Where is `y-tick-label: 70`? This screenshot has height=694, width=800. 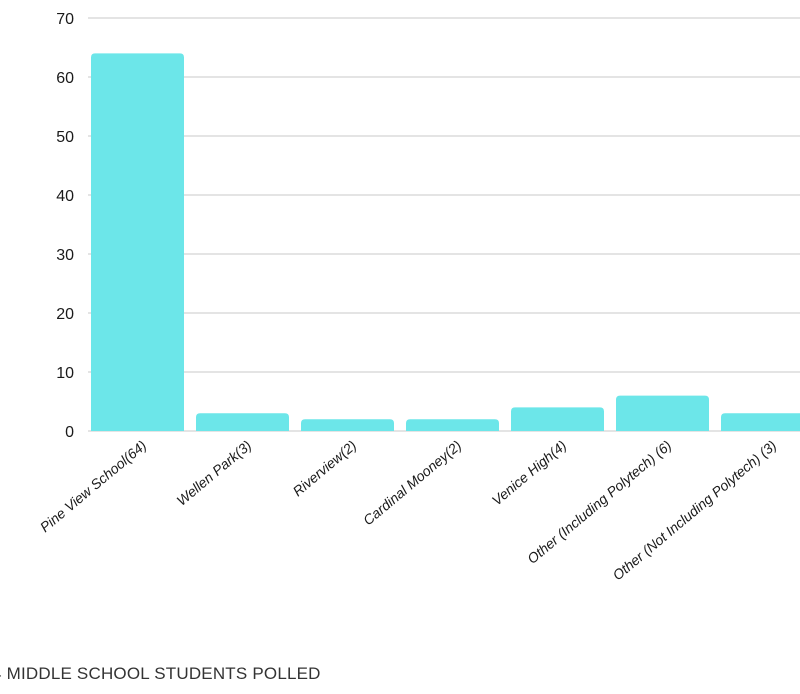 y-tick-label: 70 is located at coordinates (65, 19).